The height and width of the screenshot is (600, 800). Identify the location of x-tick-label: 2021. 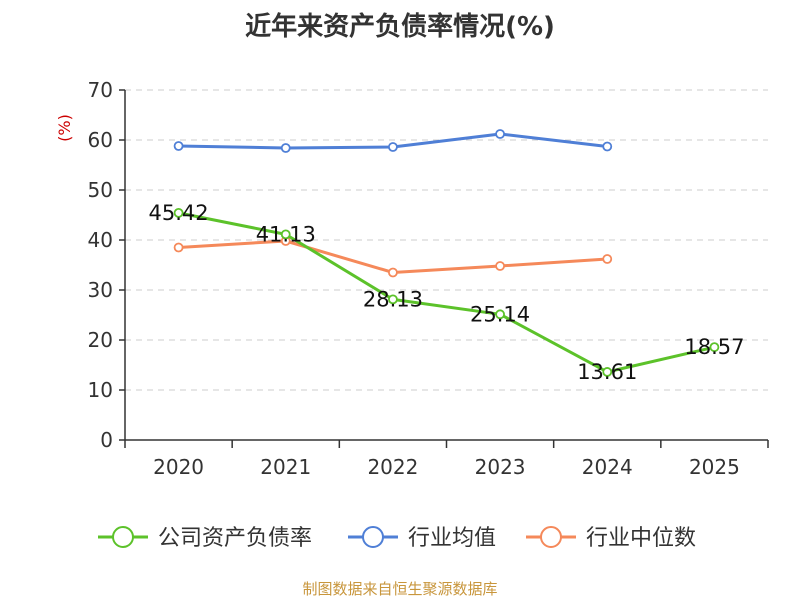
(285, 467).